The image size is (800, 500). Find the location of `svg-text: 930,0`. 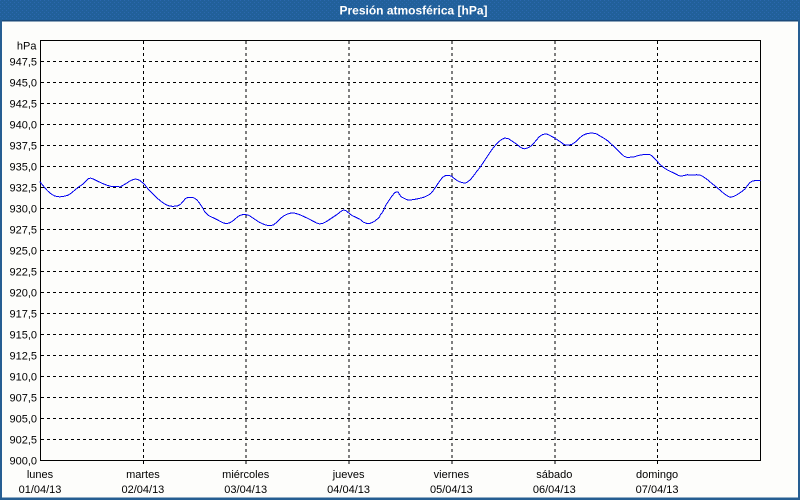

svg-text: 930,0 is located at coordinates (23, 210).